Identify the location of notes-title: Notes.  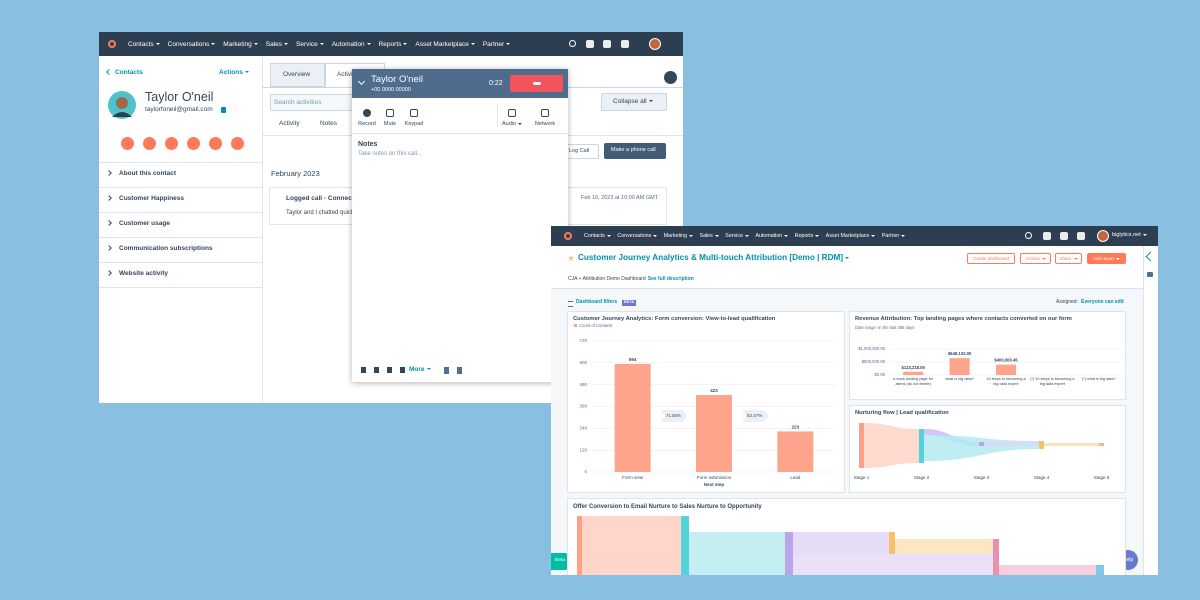
(368, 144).